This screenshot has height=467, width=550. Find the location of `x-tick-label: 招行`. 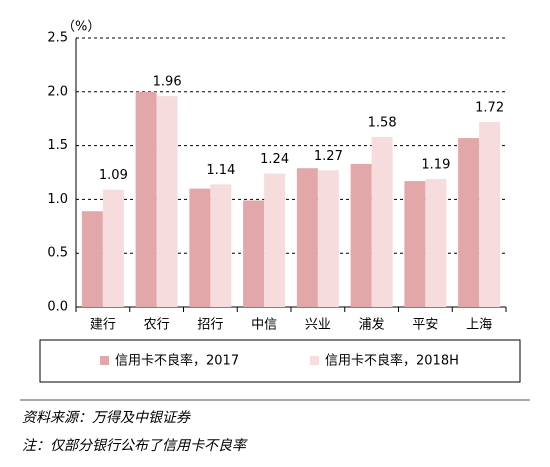

x-tick-label: 招行 is located at coordinates (210, 325).